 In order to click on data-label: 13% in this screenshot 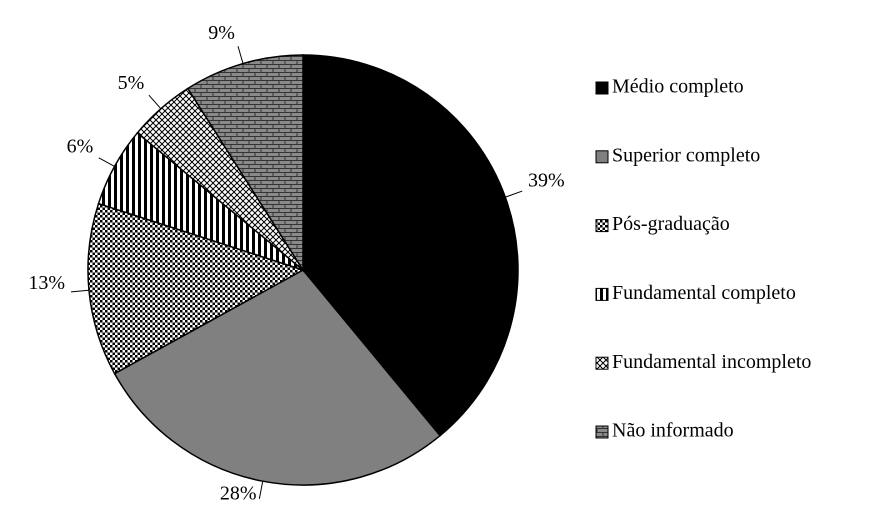, I will do `click(46, 283)`.